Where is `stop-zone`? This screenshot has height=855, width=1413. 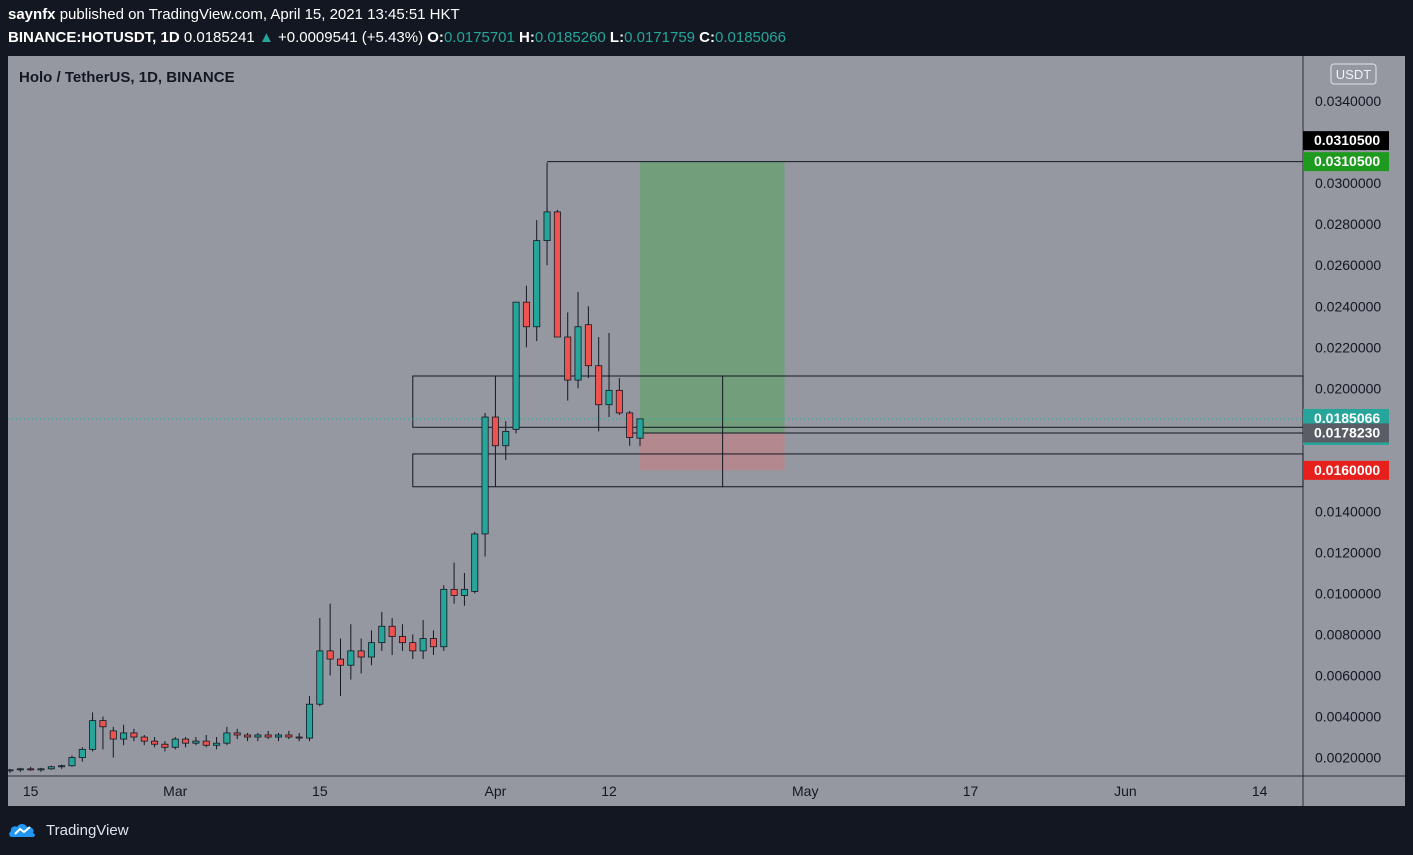 stop-zone is located at coordinates (712, 452).